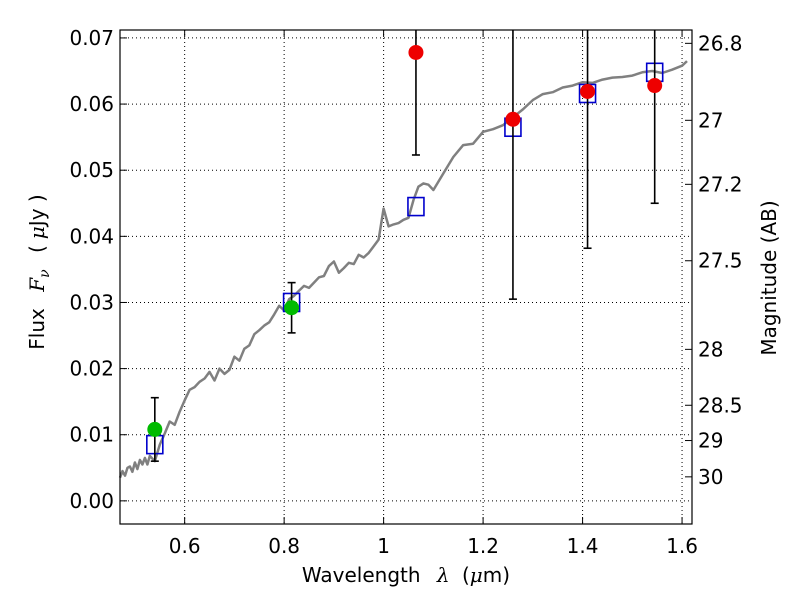 The height and width of the screenshot is (600, 800). I want to click on y-tick-label: 0.04, so click(91, 236).